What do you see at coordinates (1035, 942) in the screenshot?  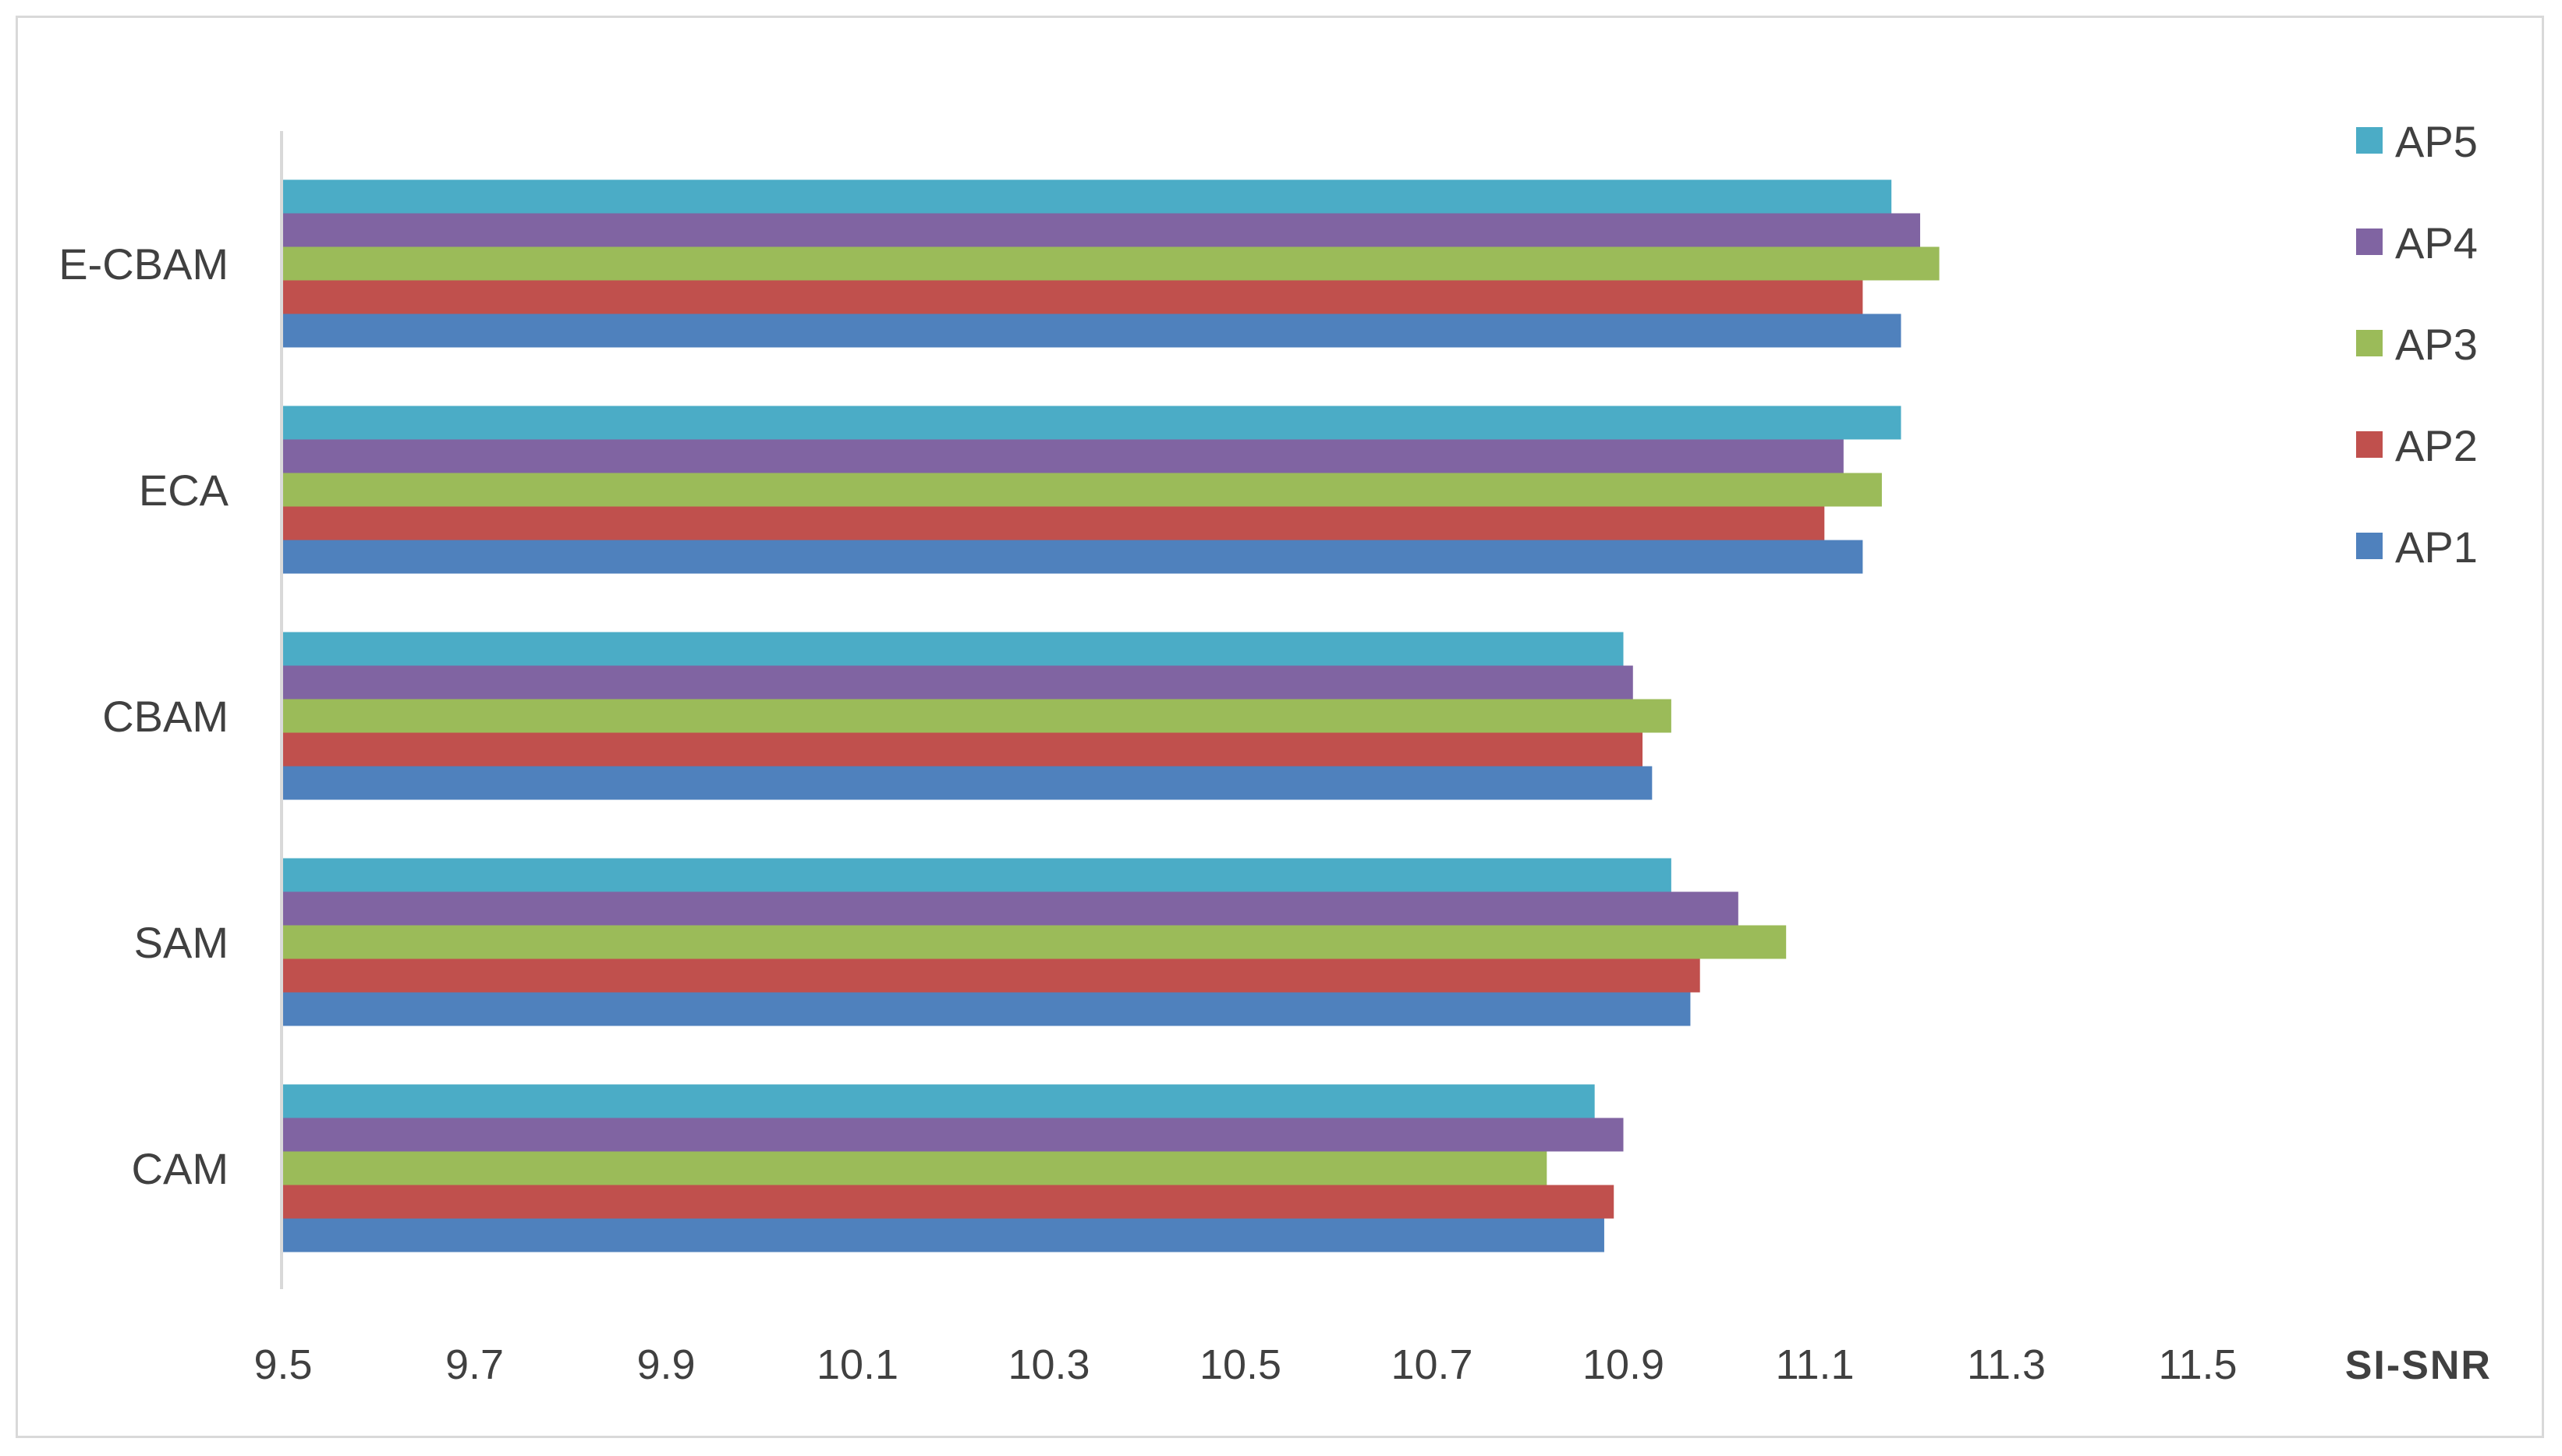 I see `bar-sam-ap3` at bounding box center [1035, 942].